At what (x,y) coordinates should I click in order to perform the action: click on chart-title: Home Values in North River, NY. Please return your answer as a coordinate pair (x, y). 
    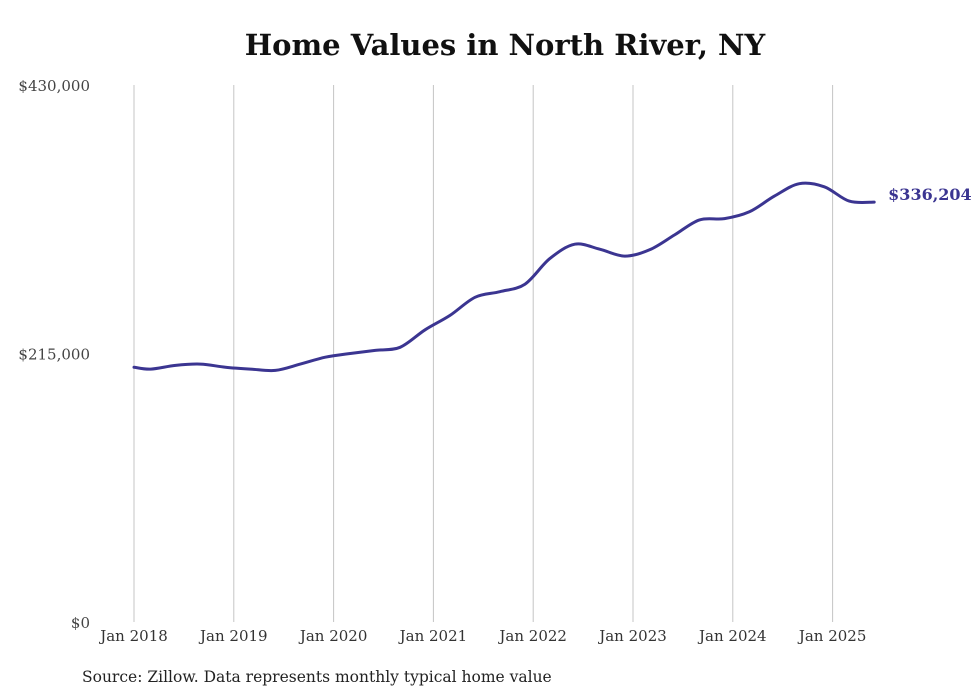
    Looking at the image, I should click on (505, 45).